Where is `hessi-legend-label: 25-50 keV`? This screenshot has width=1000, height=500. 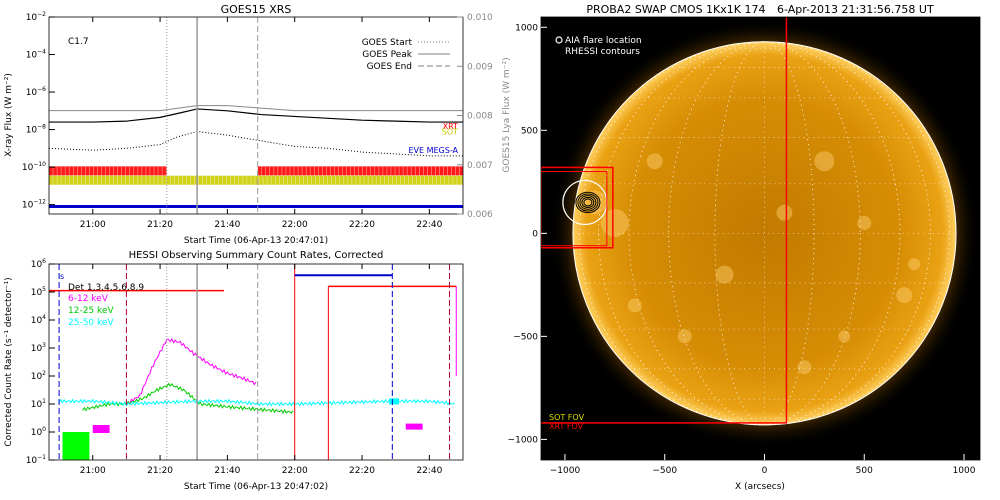 hessi-legend-label: 25-50 keV is located at coordinates (91, 323).